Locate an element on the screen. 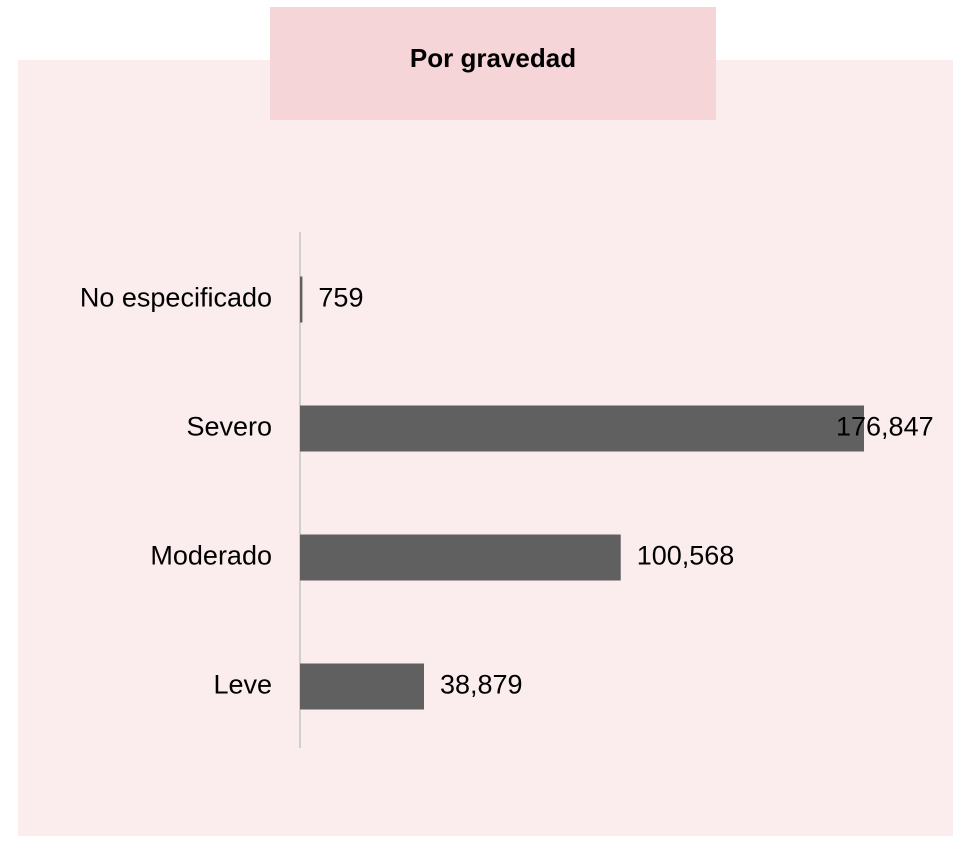 This screenshot has width=953, height=841. y-tick-label: Leve is located at coordinates (242, 685).